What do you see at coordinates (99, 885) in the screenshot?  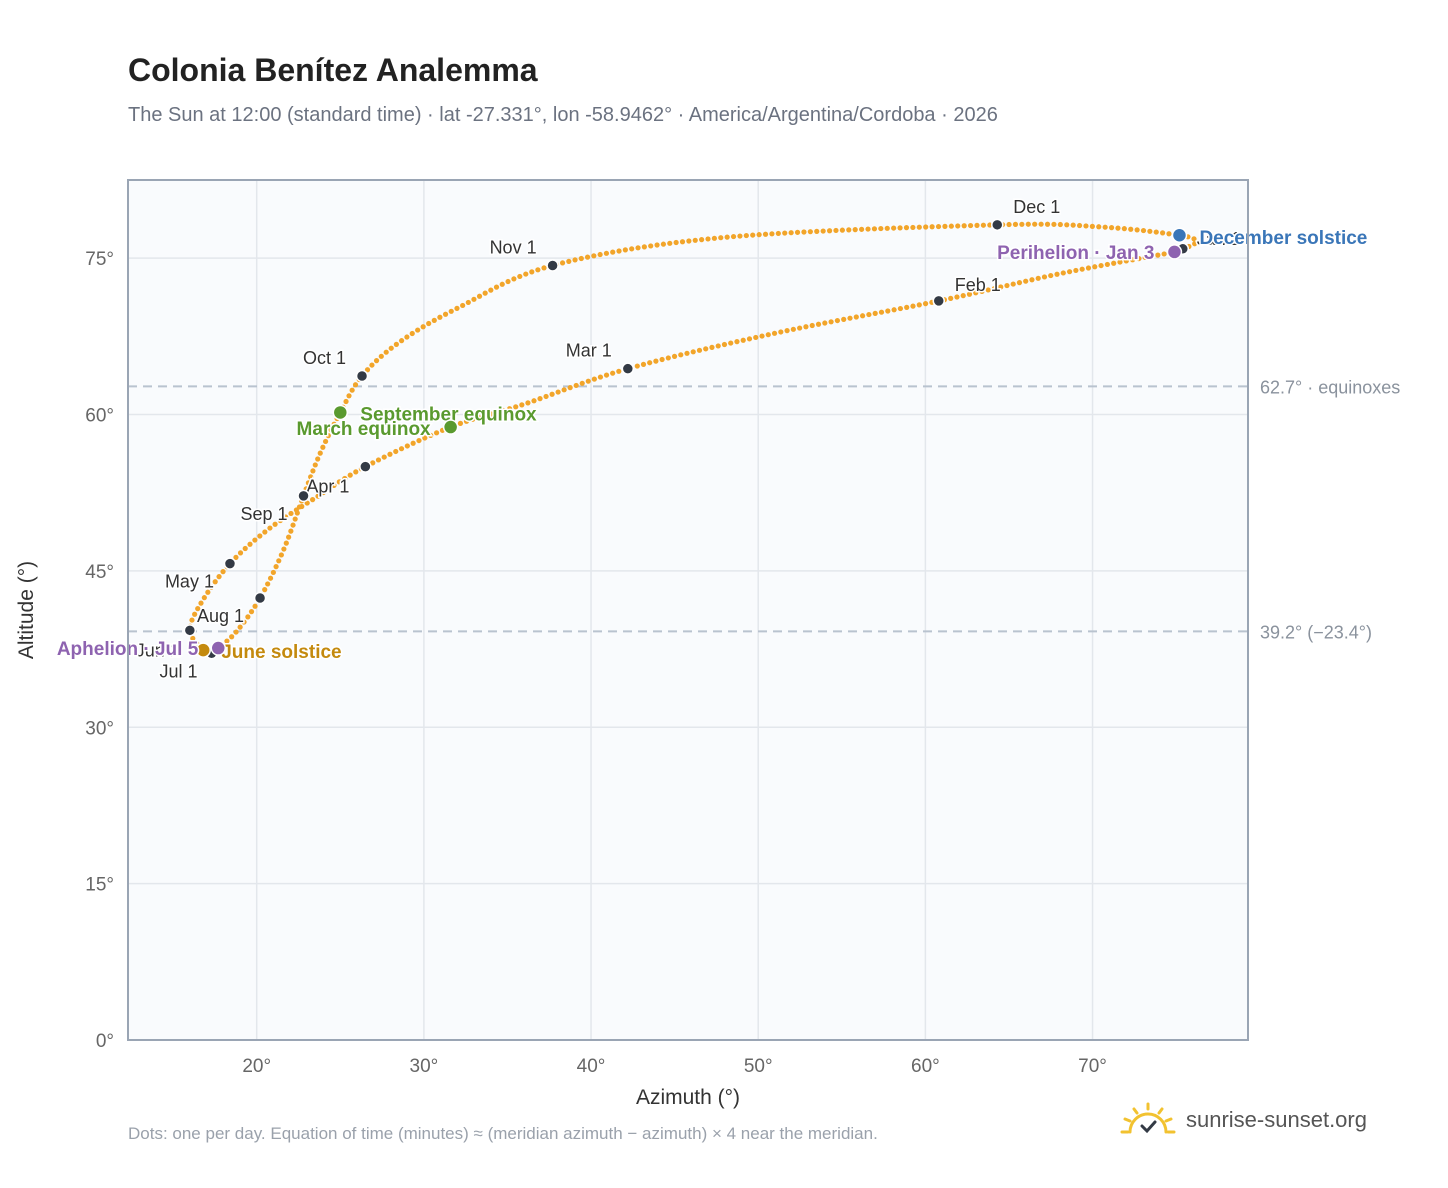 I see `y-tick-label: 15°` at bounding box center [99, 885].